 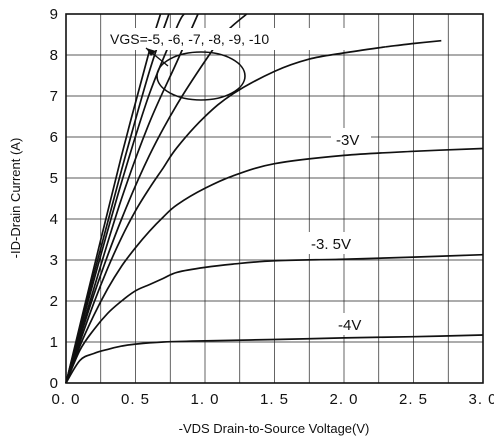 What do you see at coordinates (15, 198) in the screenshot?
I see `y-axis-label: -ID-Drain Current (A)` at bounding box center [15, 198].